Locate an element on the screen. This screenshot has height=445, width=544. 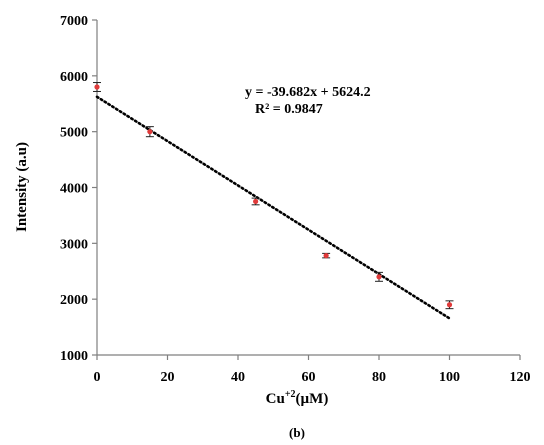
panel-label: (b) is located at coordinates (297, 432).